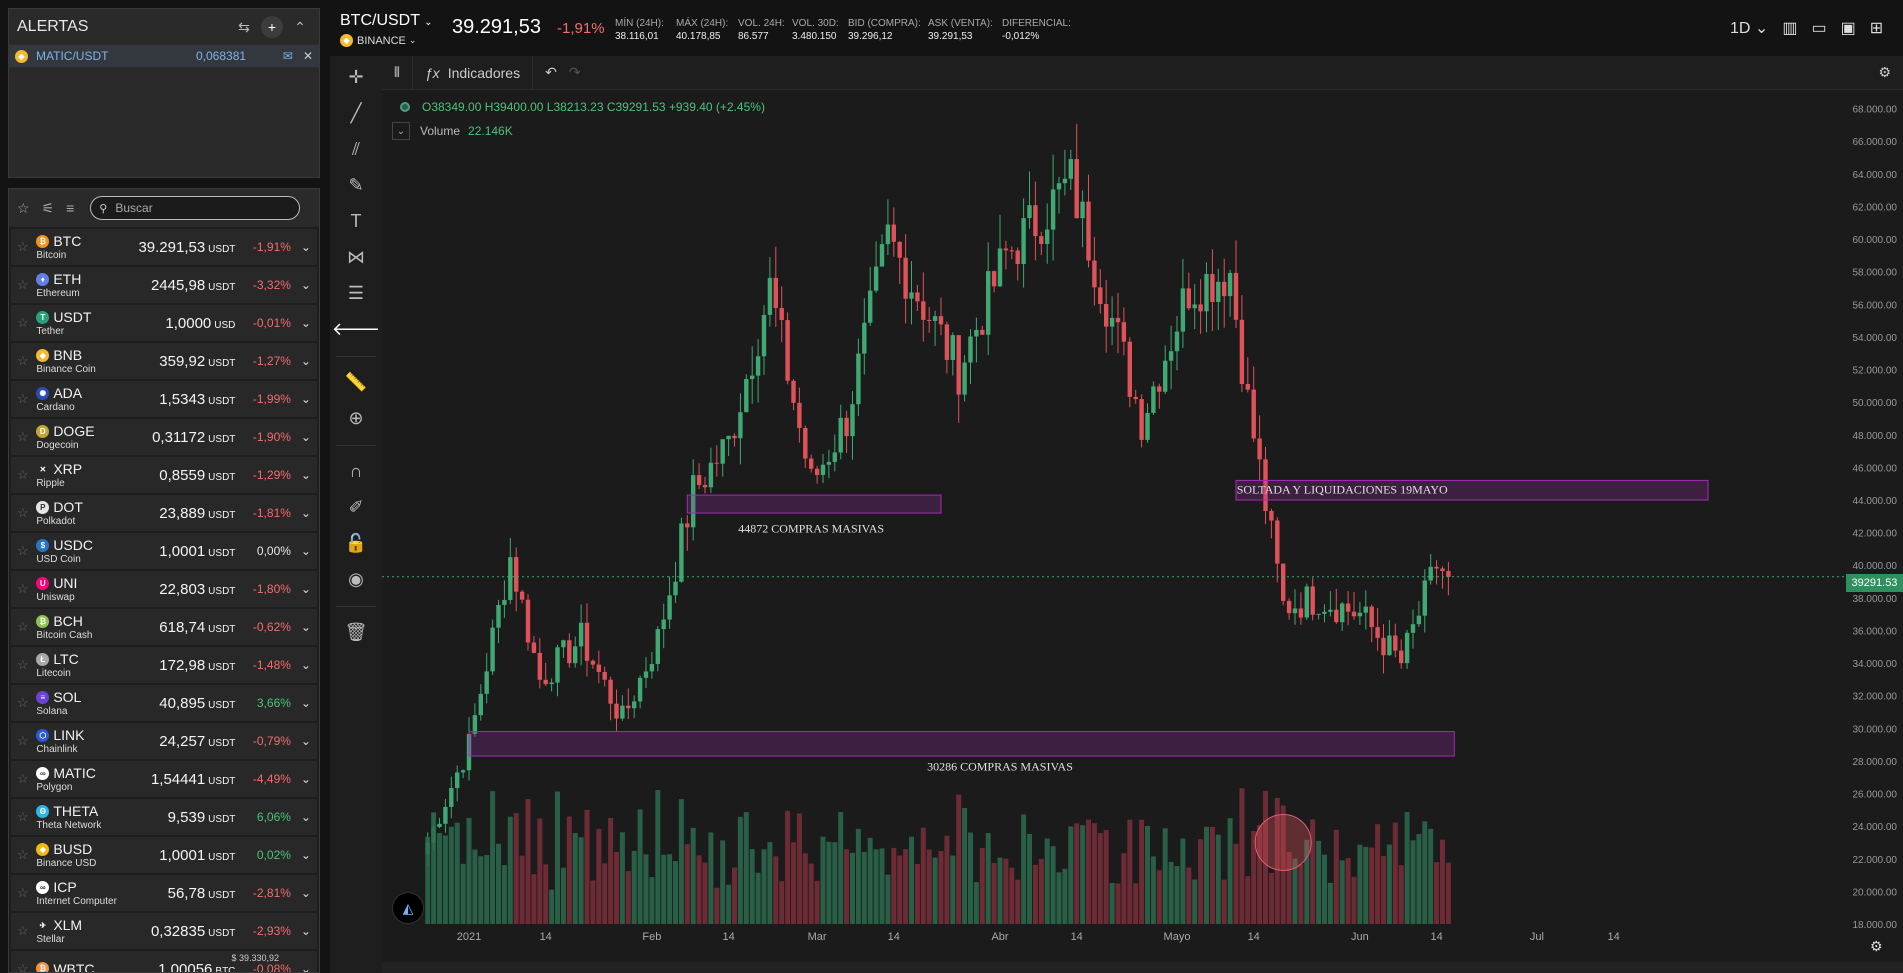 The image size is (1903, 973). I want to click on crosshair-icon: ✛, so click(356, 76).